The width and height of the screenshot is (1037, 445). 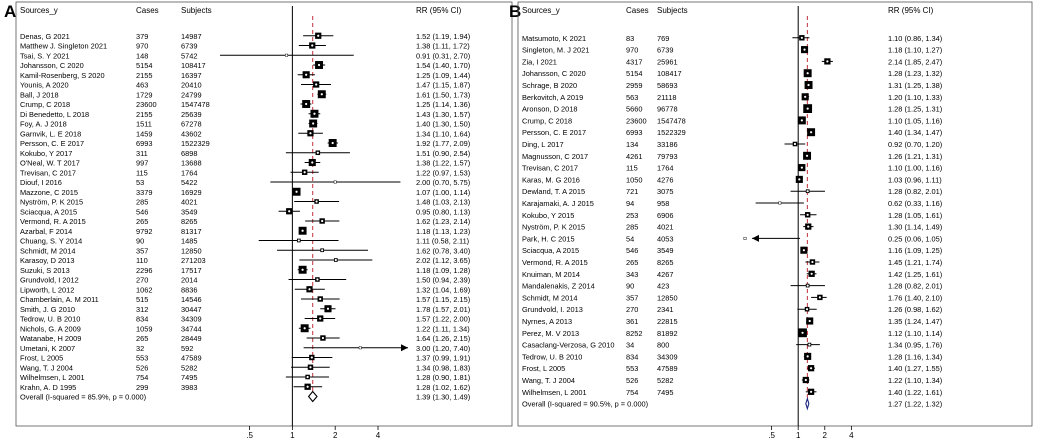 What do you see at coordinates (140, 182) in the screenshot?
I see `study-cases: 53` at bounding box center [140, 182].